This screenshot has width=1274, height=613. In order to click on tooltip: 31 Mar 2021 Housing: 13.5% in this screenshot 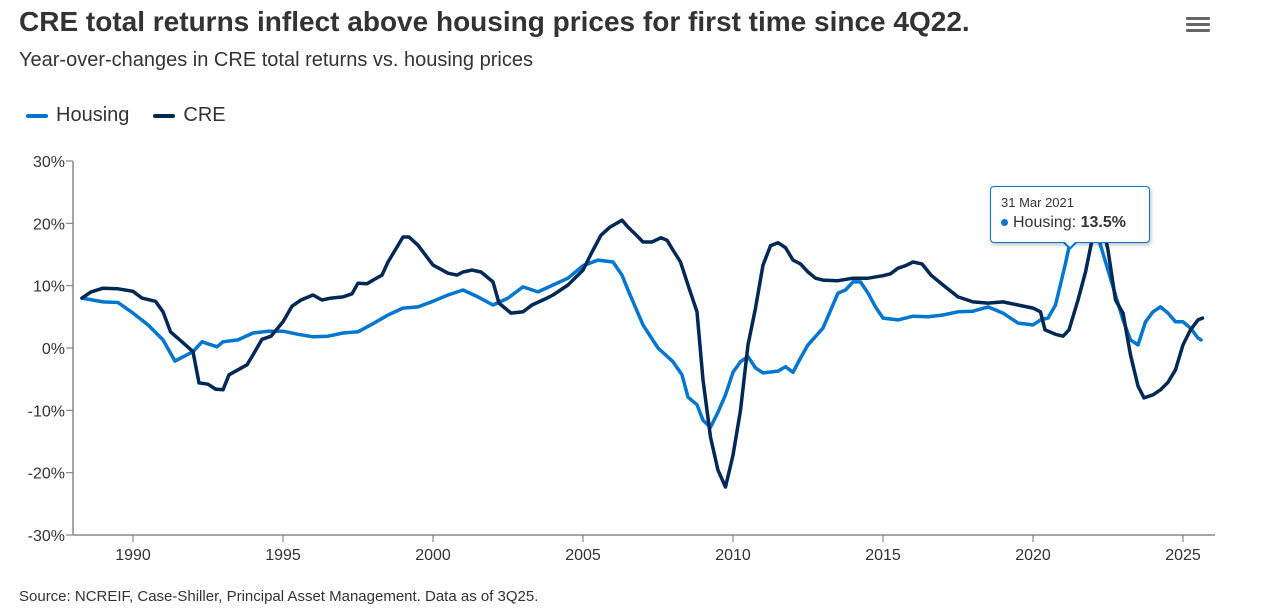, I will do `click(1070, 214)`.